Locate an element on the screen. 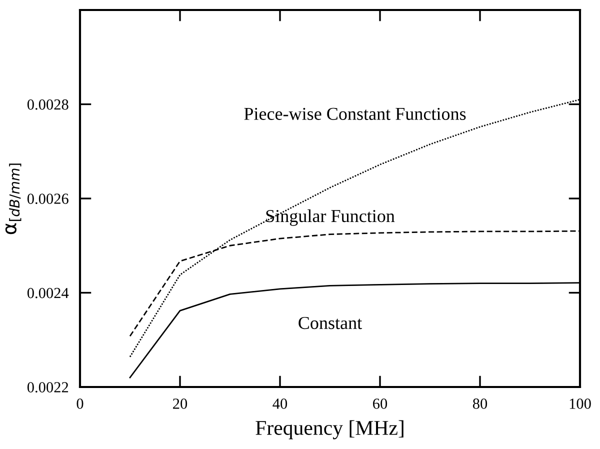 The width and height of the screenshot is (600, 449). y-tick-label: 0.0026 is located at coordinates (47, 199).